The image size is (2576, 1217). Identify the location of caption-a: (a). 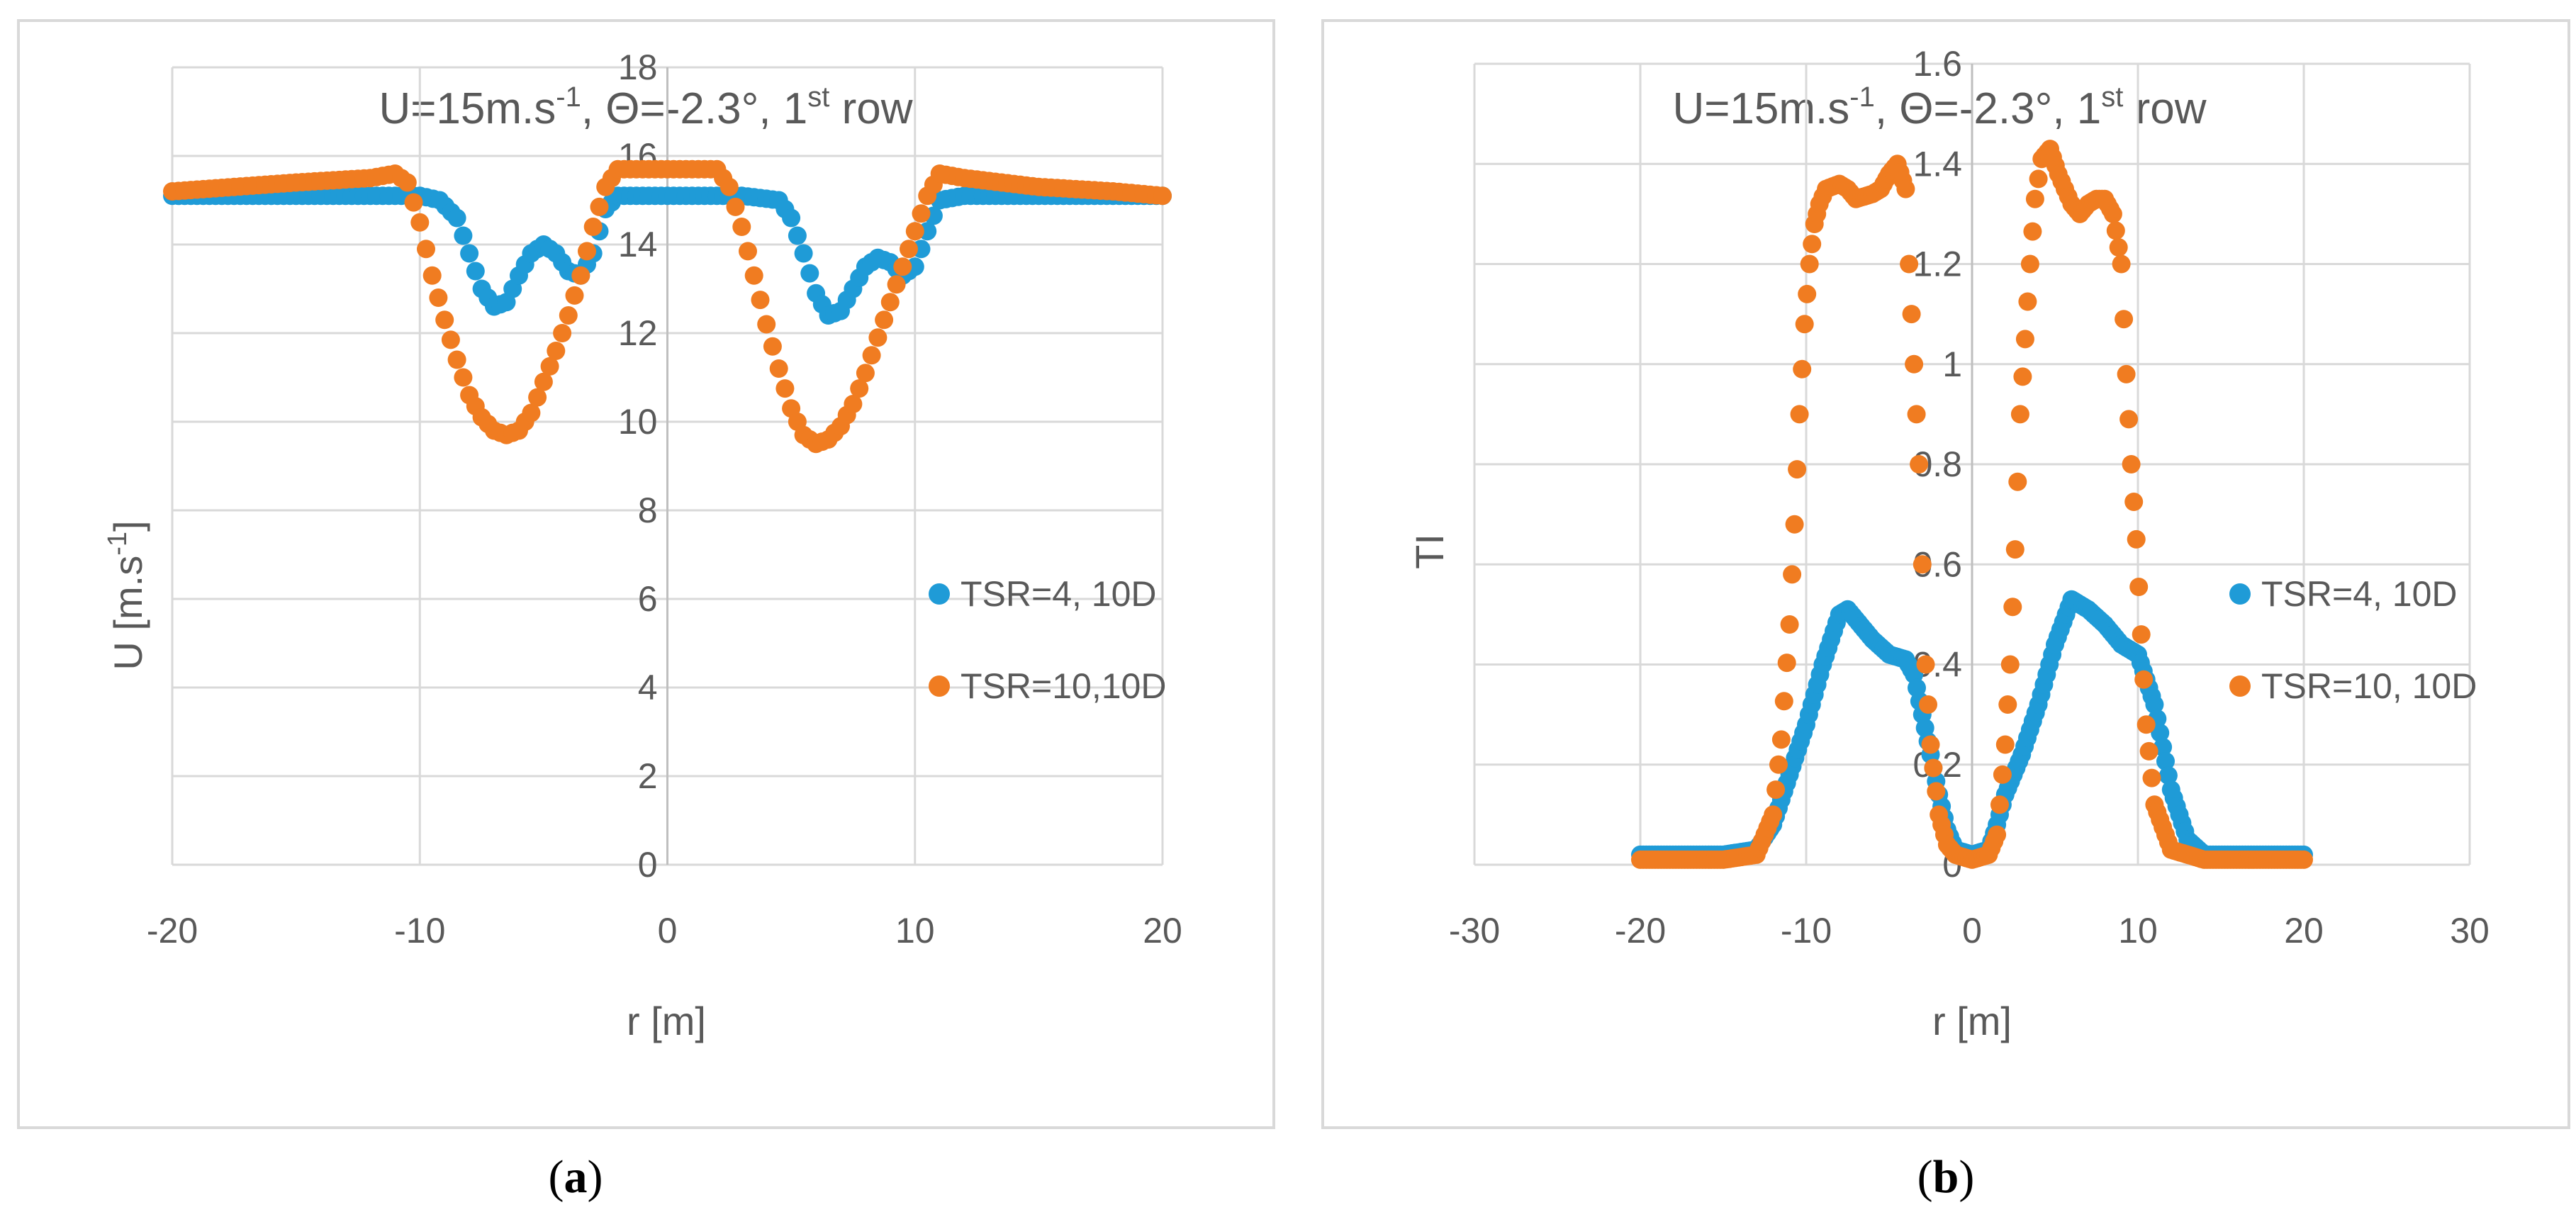
(576, 1177).